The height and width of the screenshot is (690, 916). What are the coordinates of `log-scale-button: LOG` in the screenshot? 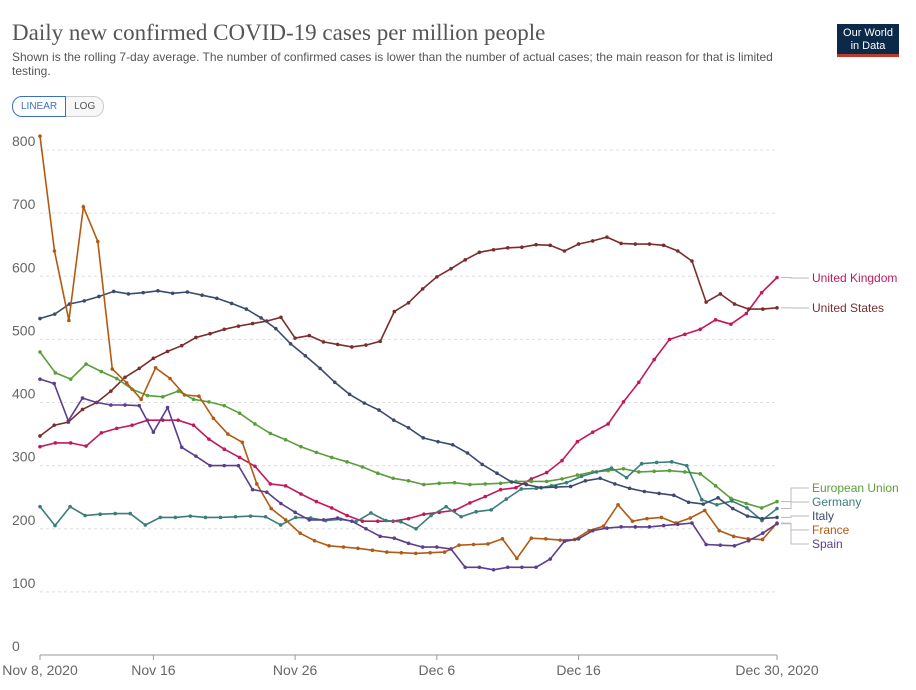 It's located at (85, 106).